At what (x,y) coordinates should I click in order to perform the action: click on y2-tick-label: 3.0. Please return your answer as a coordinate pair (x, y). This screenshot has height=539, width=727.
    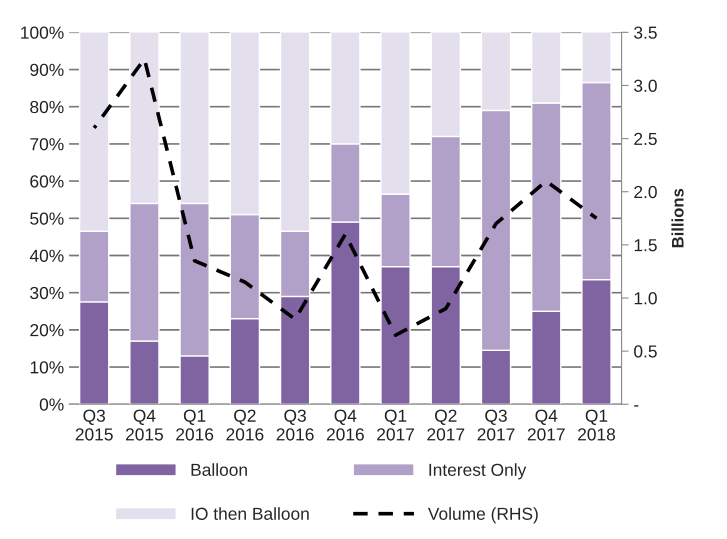
    Looking at the image, I should click on (645, 86).